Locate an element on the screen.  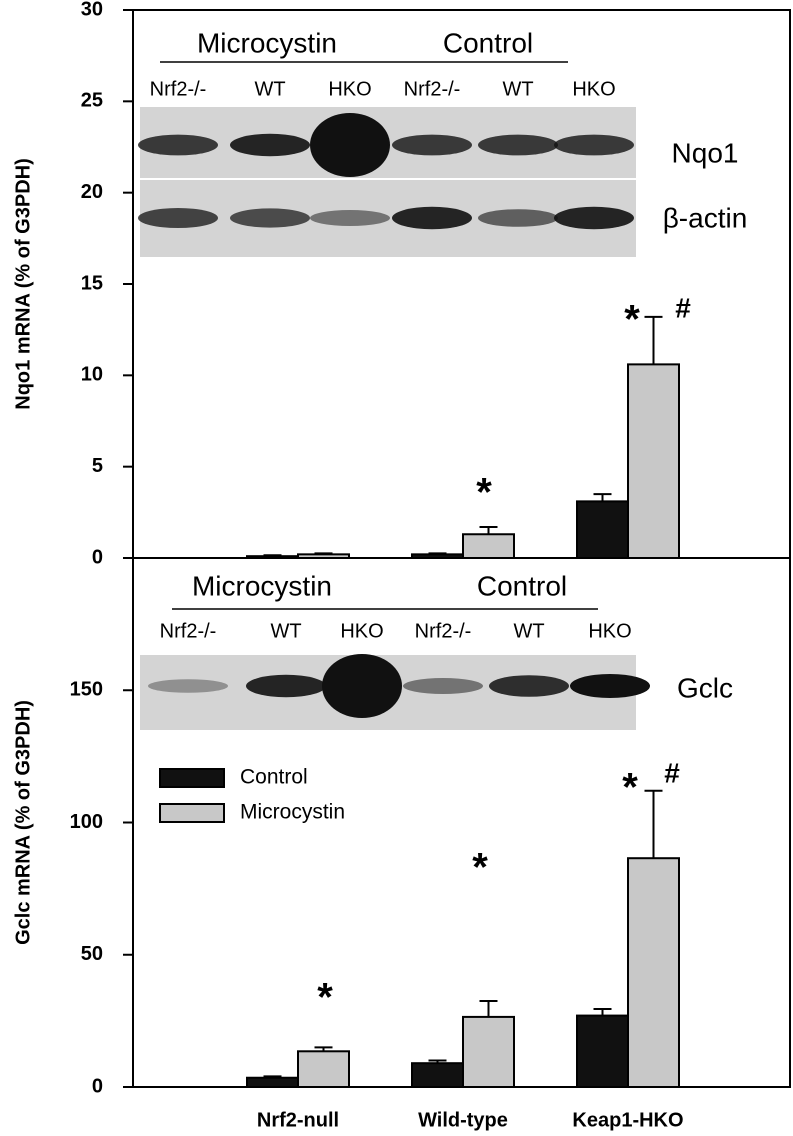
x-tick-label: Wild-type is located at coordinates (463, 1120).